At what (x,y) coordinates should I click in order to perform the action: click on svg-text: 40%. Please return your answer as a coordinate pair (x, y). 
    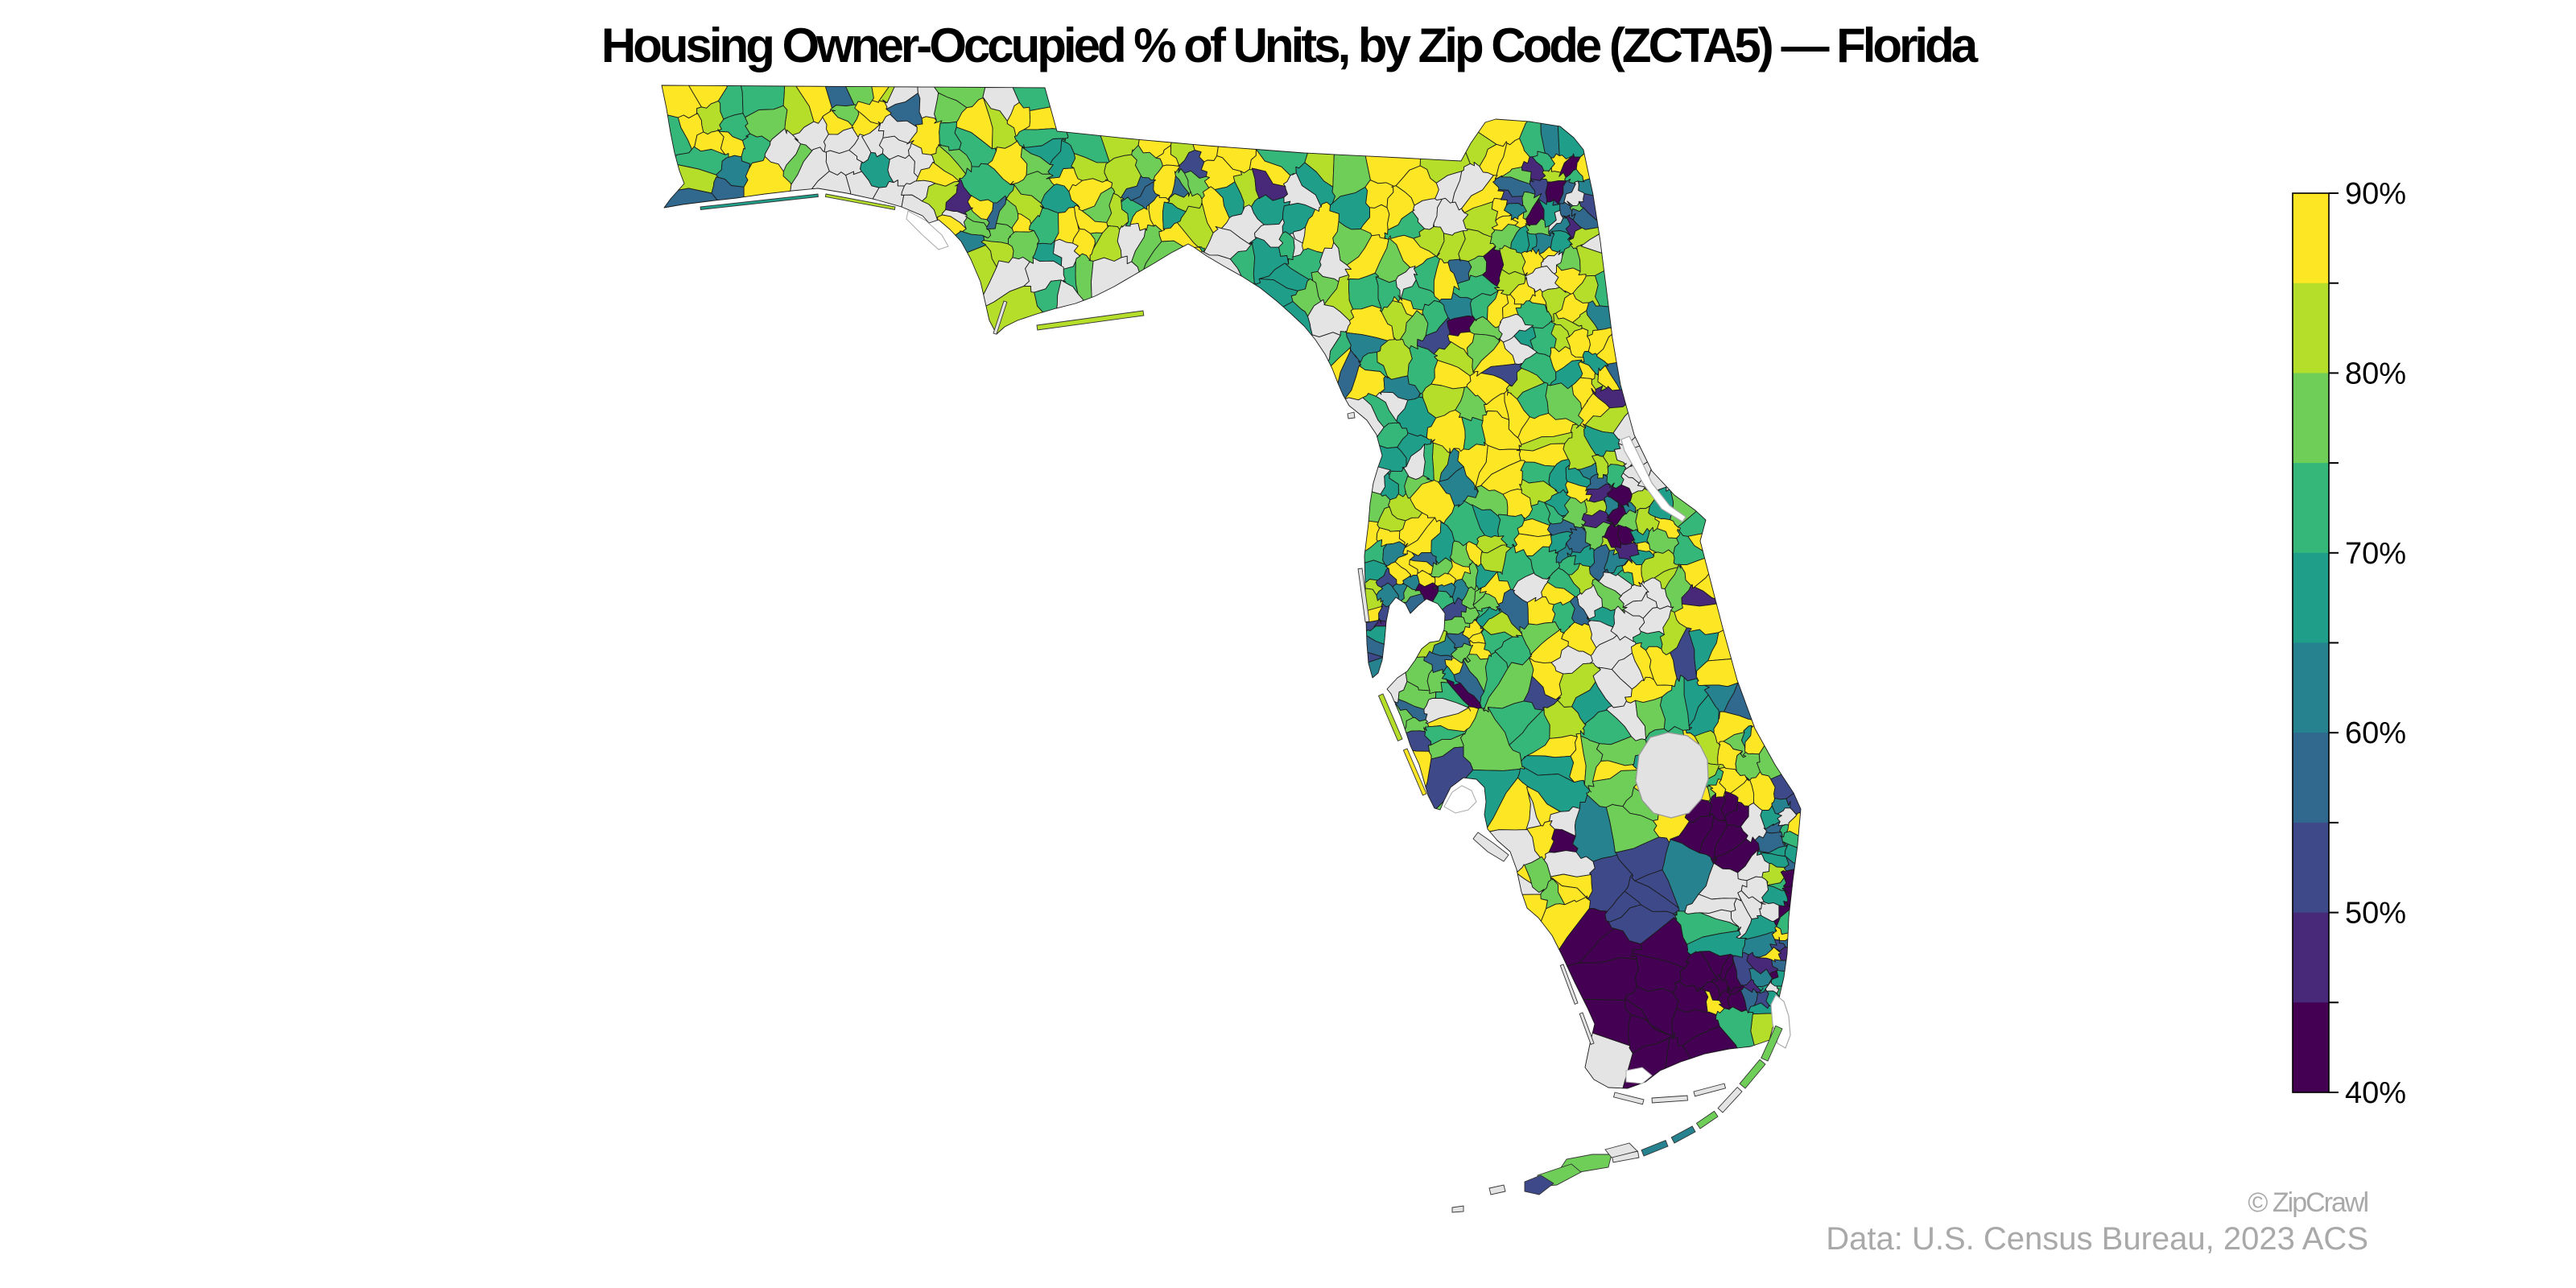
    Looking at the image, I should click on (2375, 1093).